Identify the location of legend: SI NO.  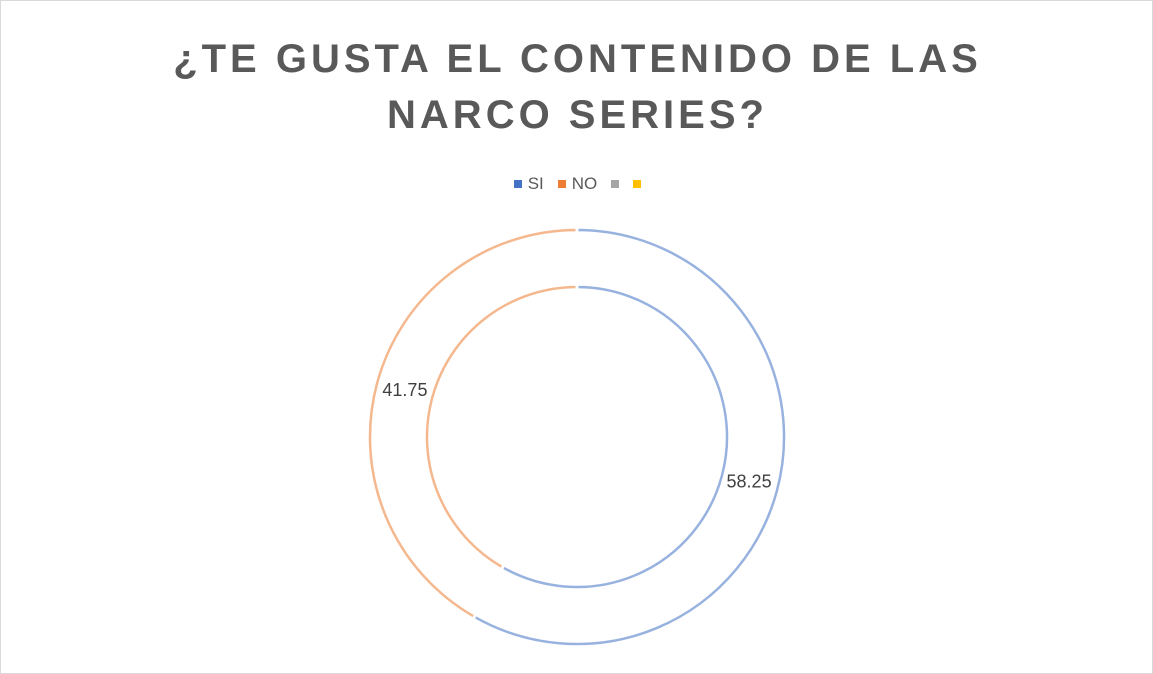
(577, 184).